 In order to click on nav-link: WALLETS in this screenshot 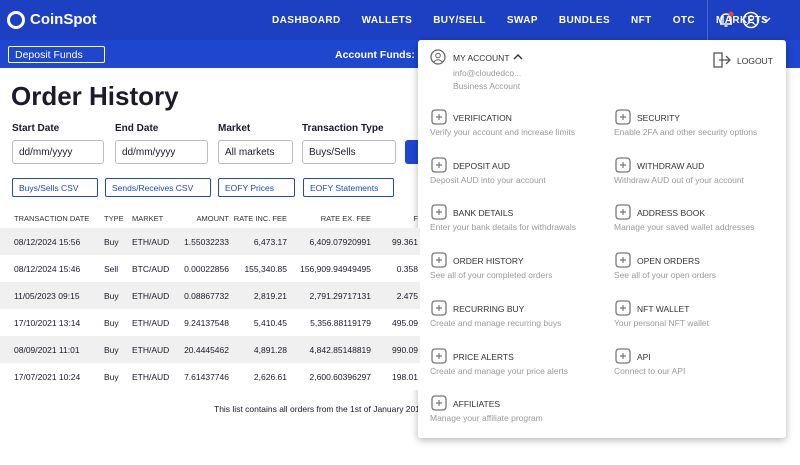, I will do `click(387, 20)`.